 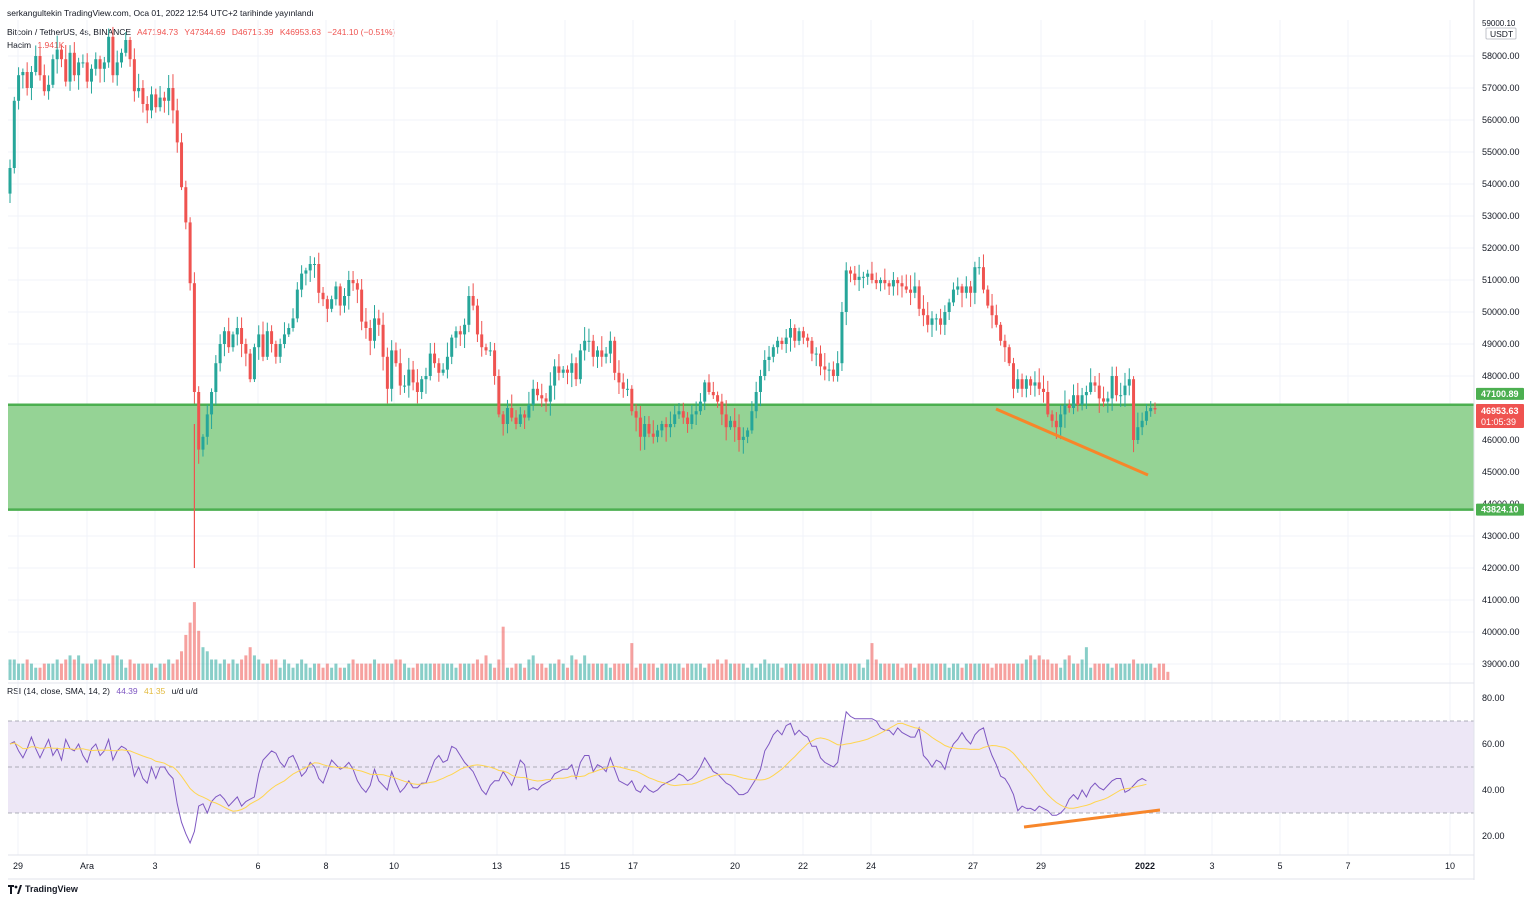 What do you see at coordinates (1493, 698) in the screenshot?
I see `rsi-tick-label: 80.00` at bounding box center [1493, 698].